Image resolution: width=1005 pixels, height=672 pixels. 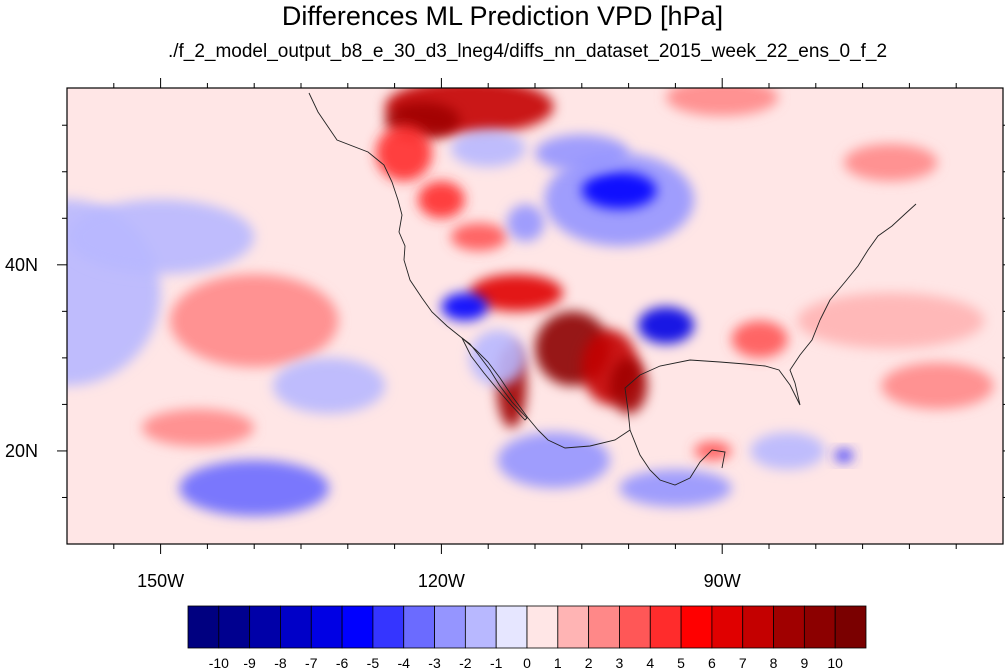 What do you see at coordinates (218, 663) in the screenshot?
I see `colorbar-label: -10` at bounding box center [218, 663].